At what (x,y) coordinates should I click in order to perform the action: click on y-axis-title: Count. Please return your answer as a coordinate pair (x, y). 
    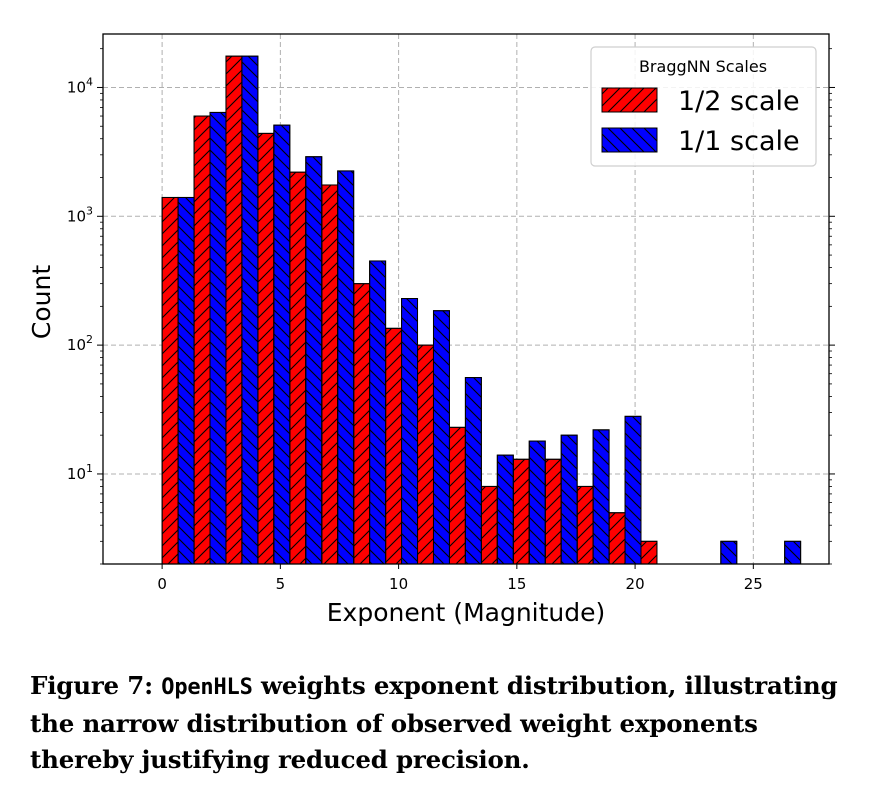
    Looking at the image, I should click on (41, 302).